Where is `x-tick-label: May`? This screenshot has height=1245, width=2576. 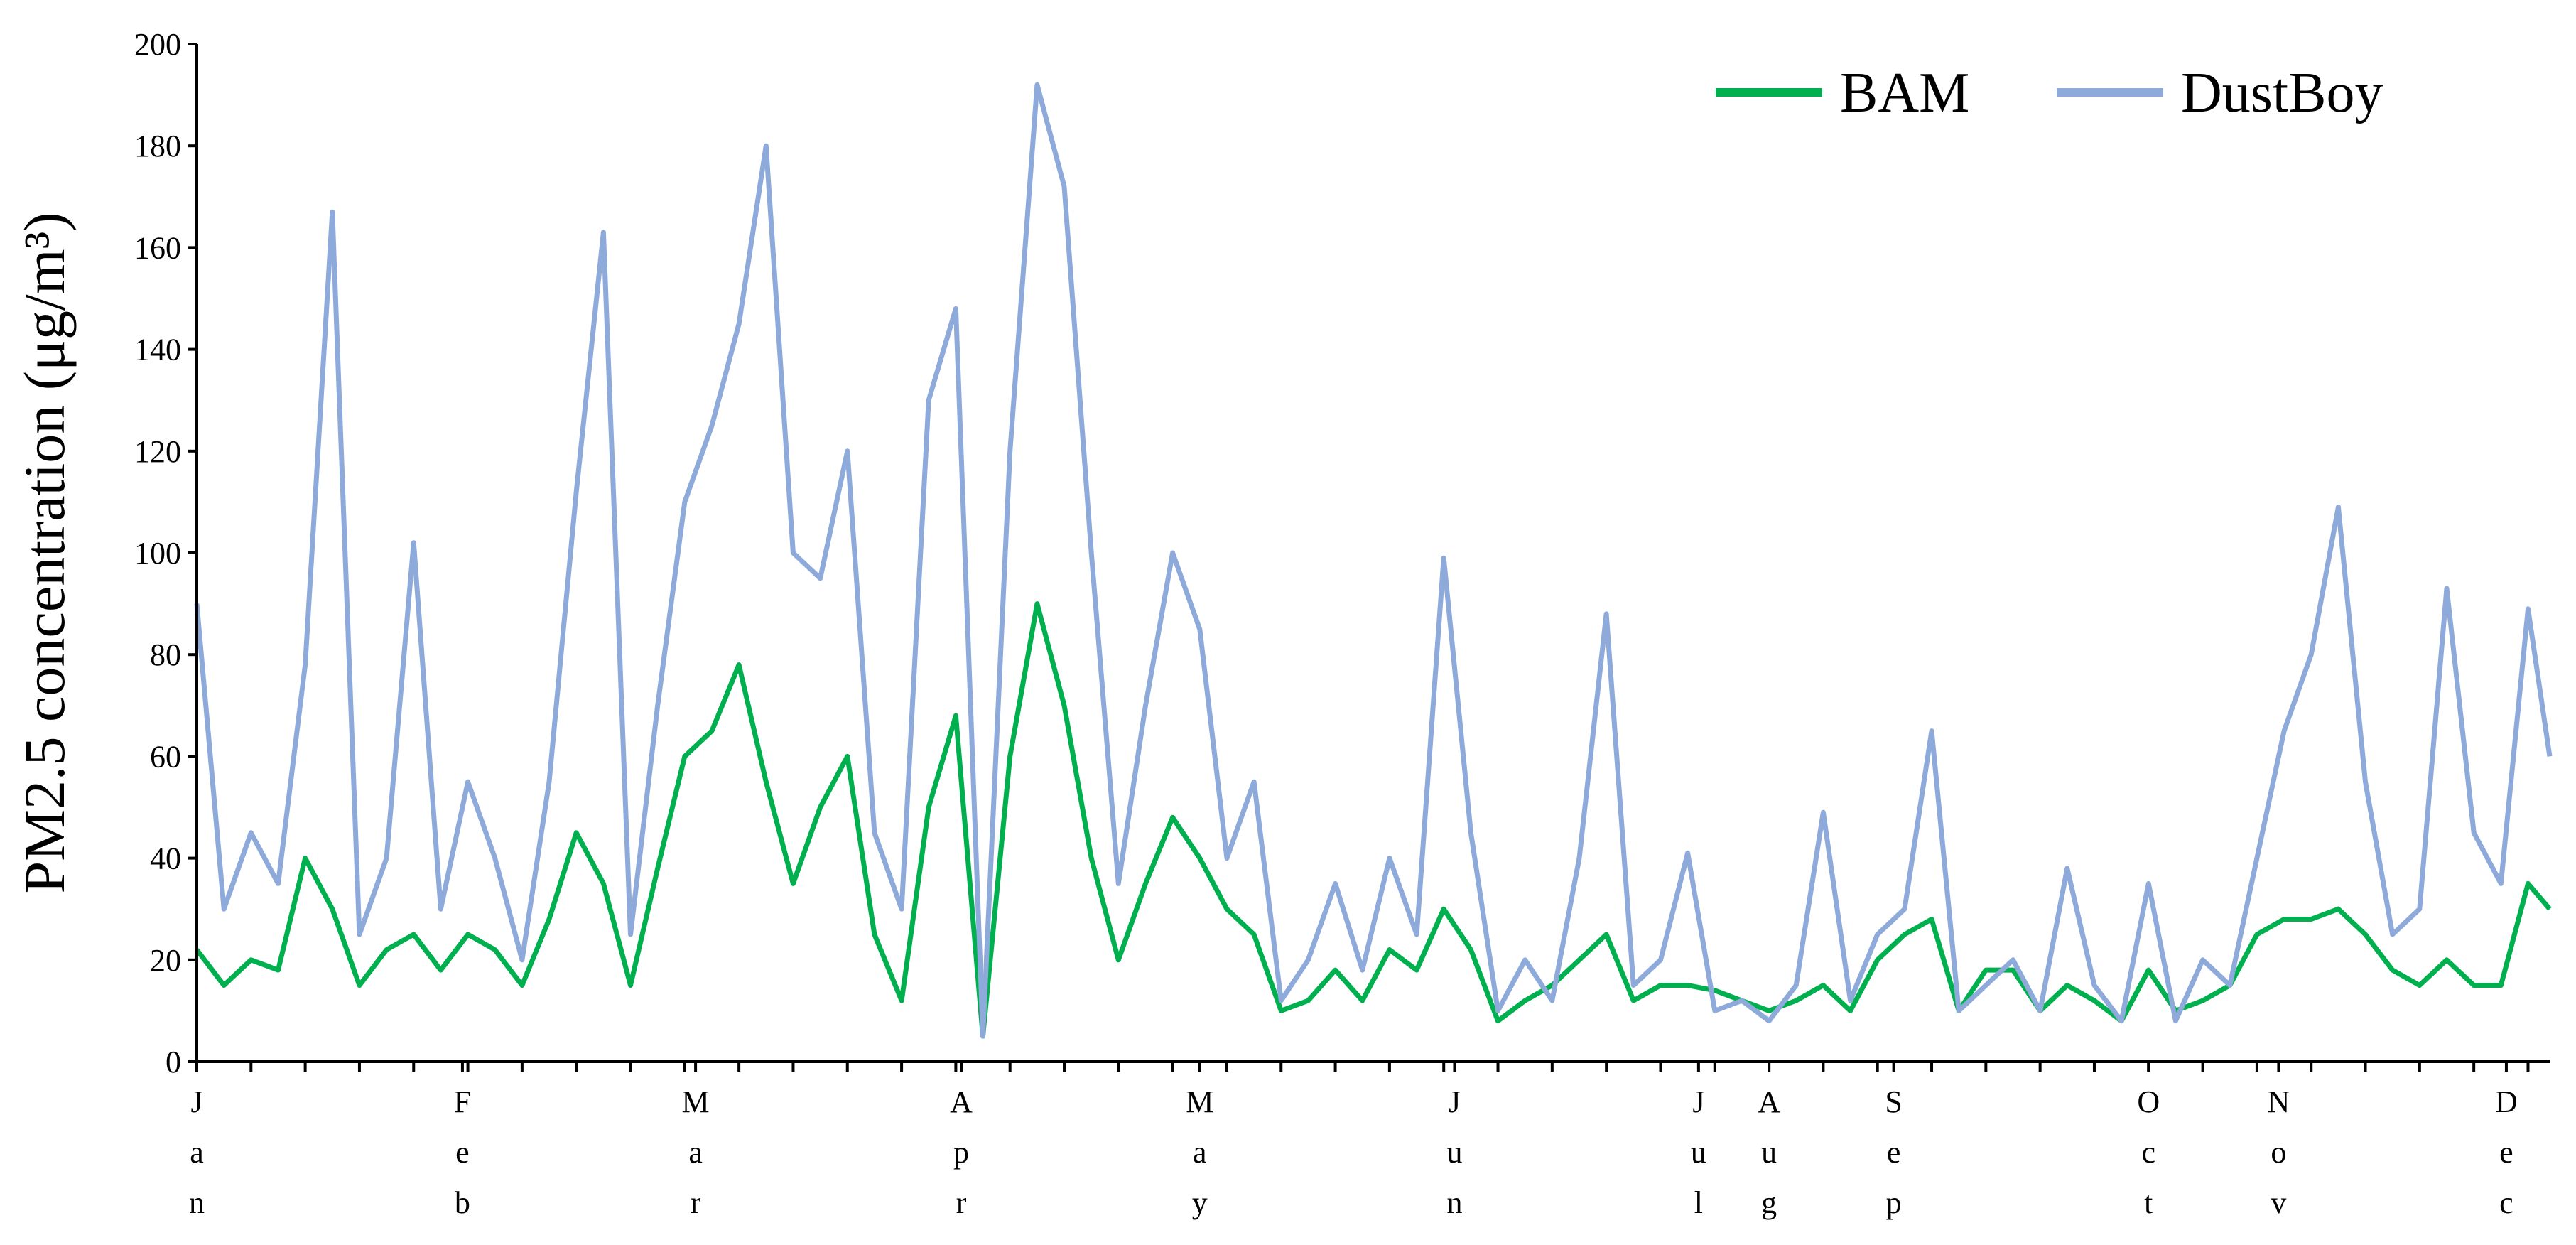 x-tick-label: May is located at coordinates (1199, 1160).